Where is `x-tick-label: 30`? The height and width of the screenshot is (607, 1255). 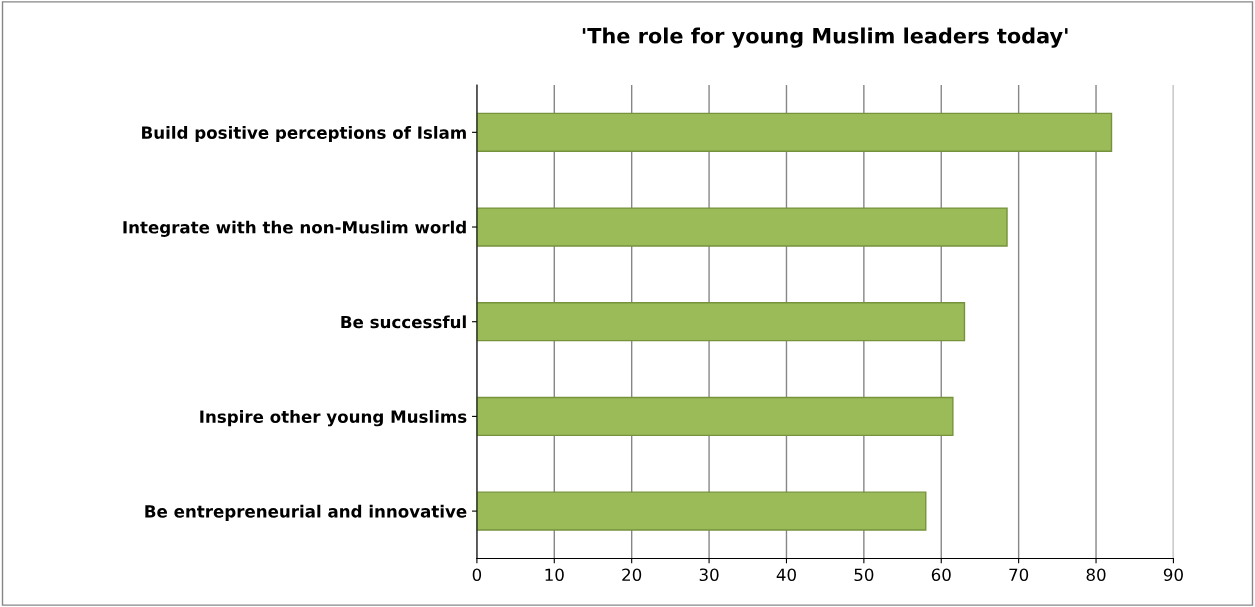
x-tick-label: 30 is located at coordinates (709, 575).